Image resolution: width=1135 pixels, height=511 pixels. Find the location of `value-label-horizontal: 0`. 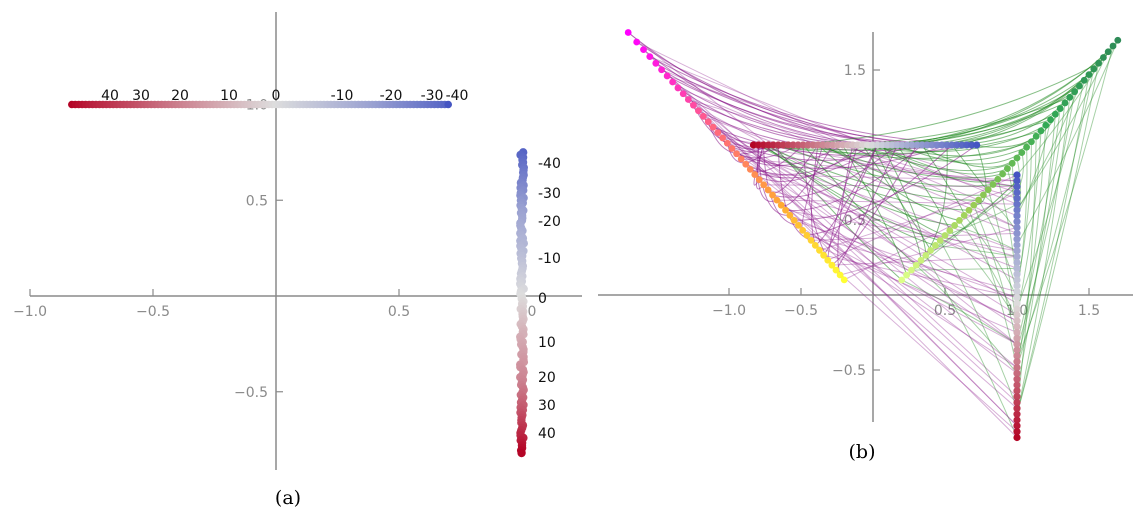

value-label-horizontal: 0 is located at coordinates (276, 96).